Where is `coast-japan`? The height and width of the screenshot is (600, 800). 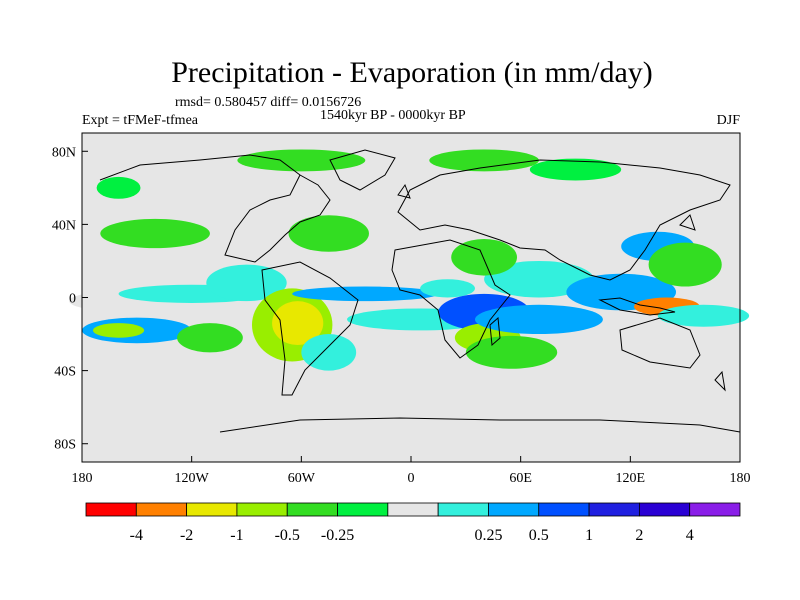
coast-japan is located at coordinates (687, 222).